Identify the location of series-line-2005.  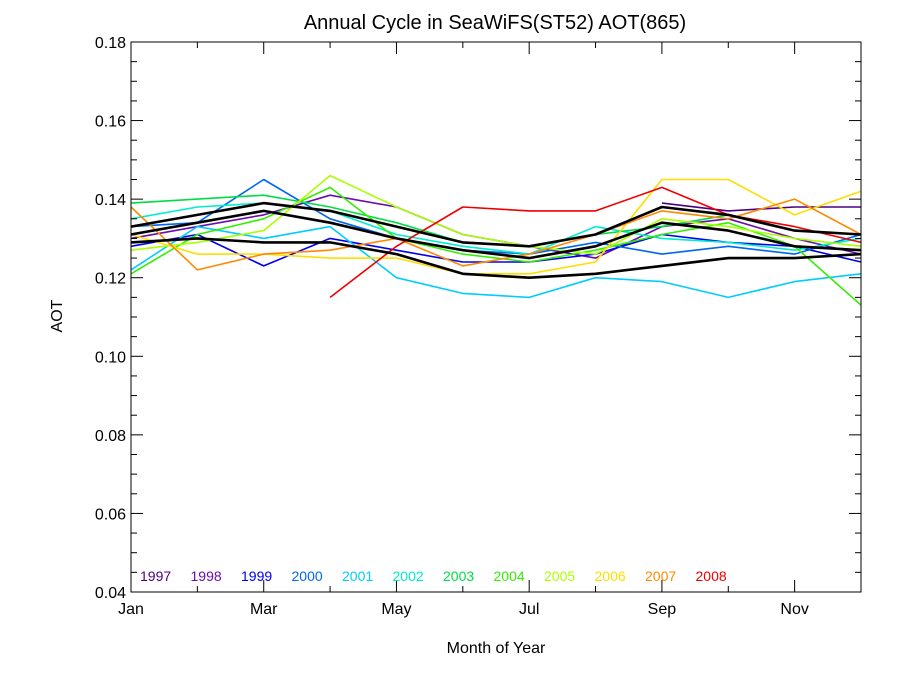
(496, 214).